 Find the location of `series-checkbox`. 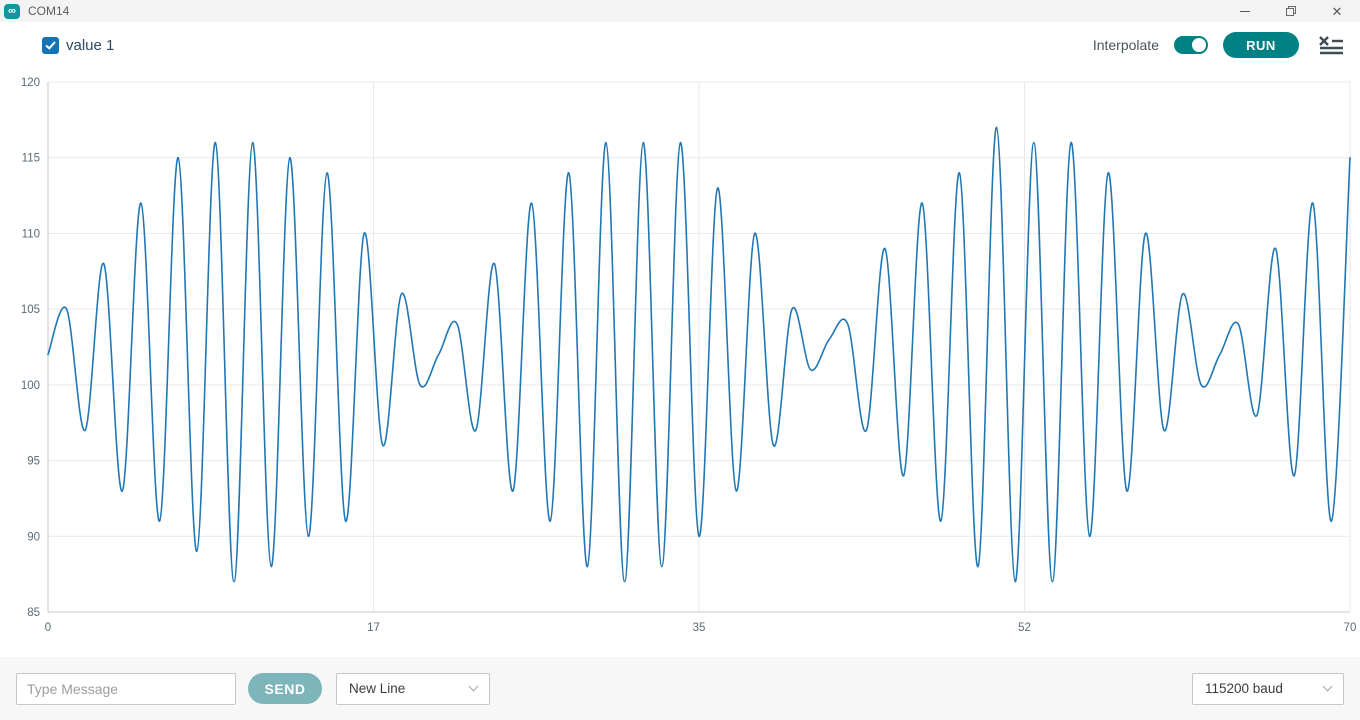

series-checkbox is located at coordinates (50, 45).